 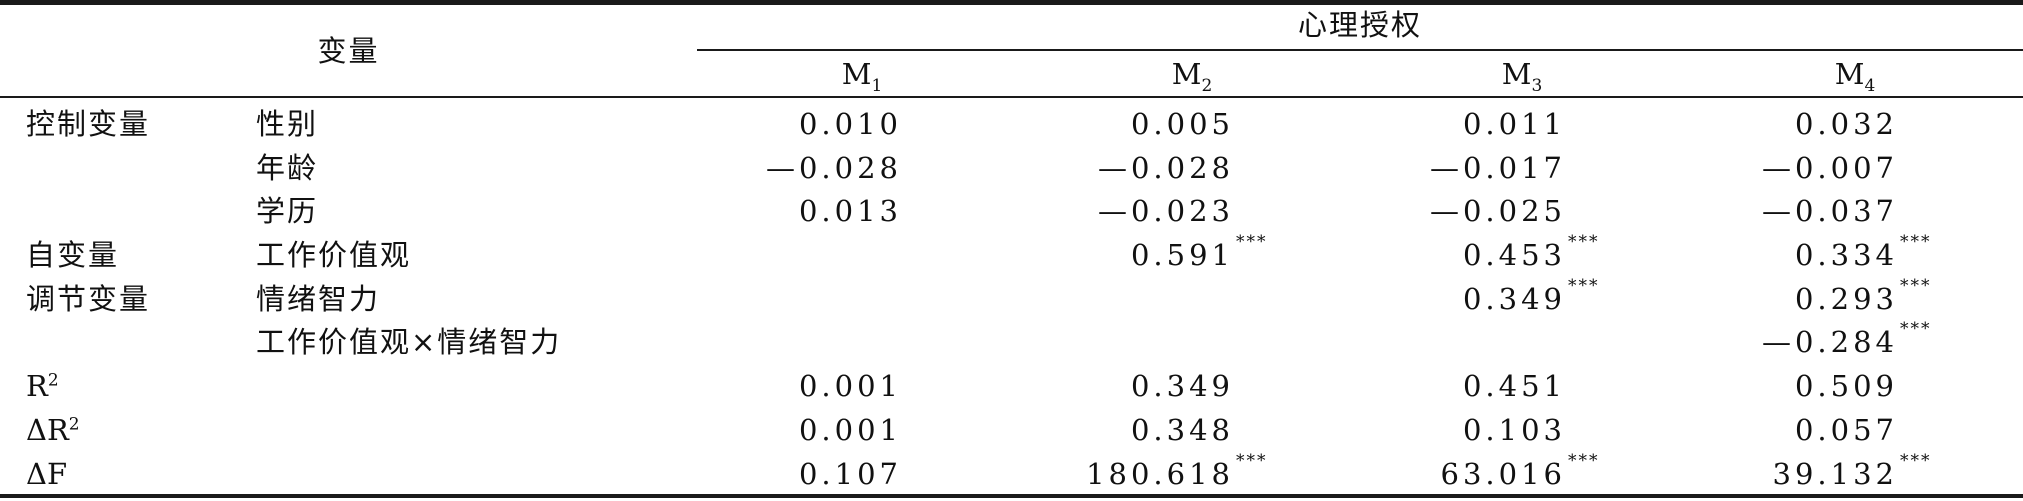 What do you see at coordinates (1011, 97) in the screenshot?
I see `header-rule` at bounding box center [1011, 97].